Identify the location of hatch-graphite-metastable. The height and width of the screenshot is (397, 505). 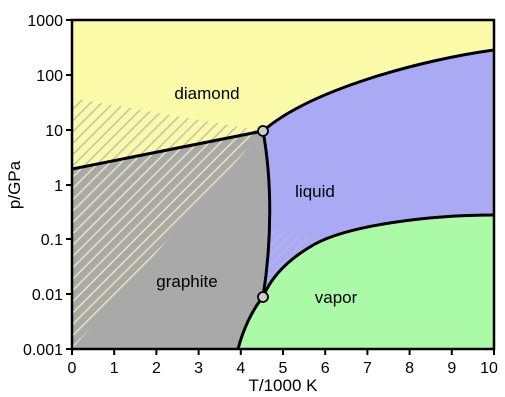
(167, 133).